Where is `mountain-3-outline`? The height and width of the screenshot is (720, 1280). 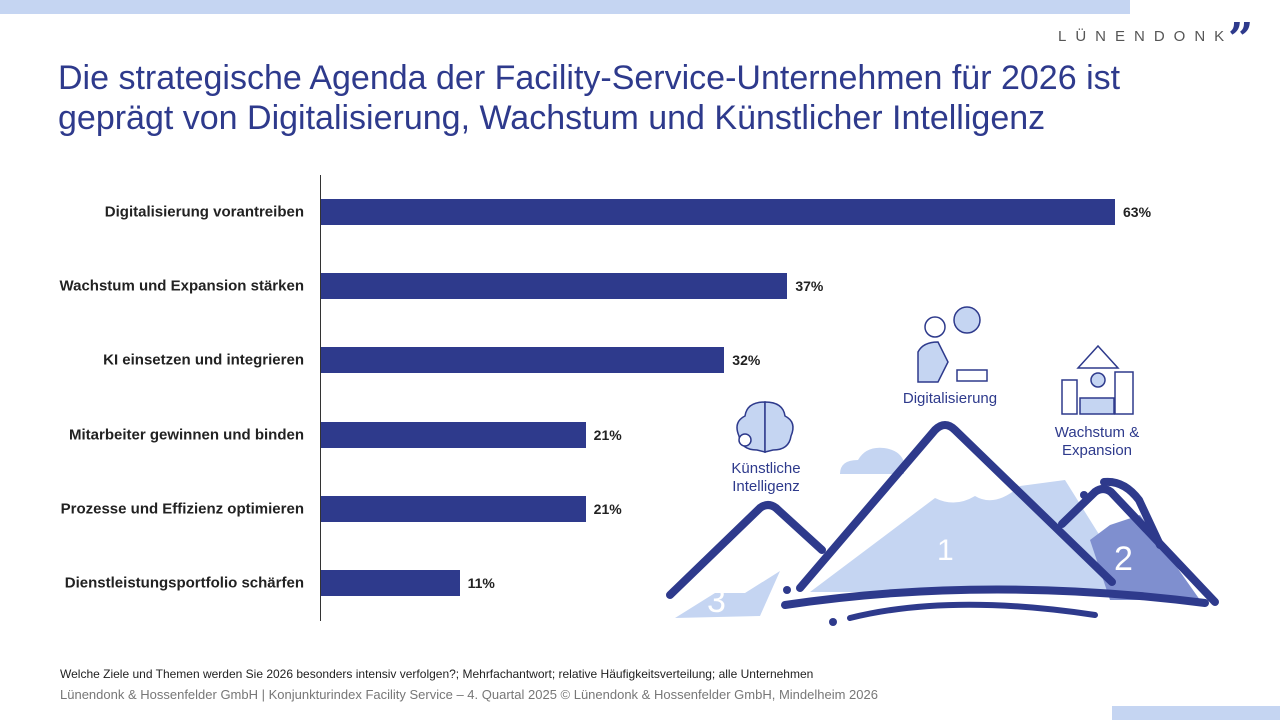
mountain-3-outline is located at coordinates (746, 550).